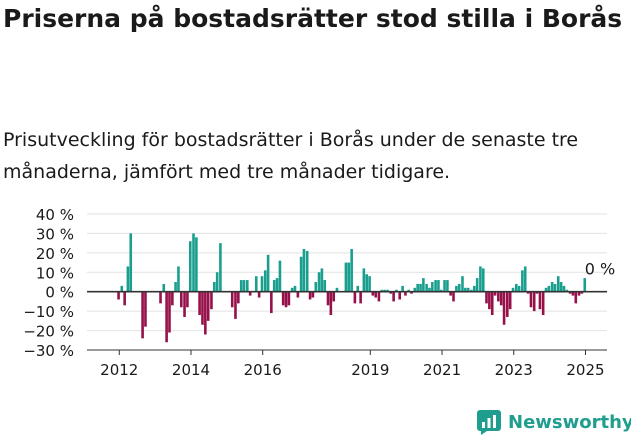  Describe the element at coordinates (191, 370) in the screenshot. I see `x-tick-label: 2014` at that location.